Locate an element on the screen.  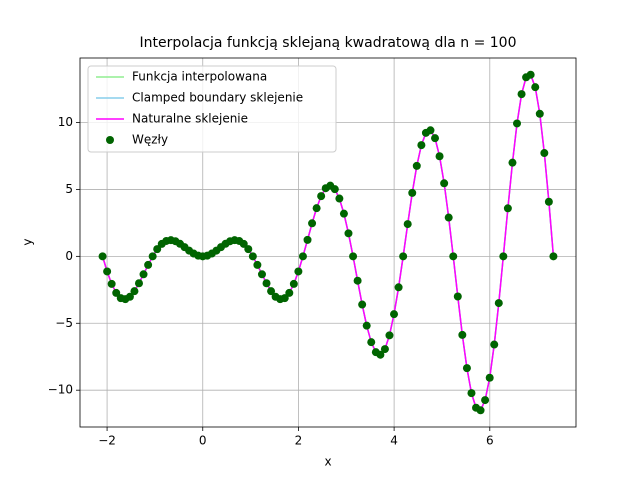
x-tick-label: 0 is located at coordinates (203, 441).